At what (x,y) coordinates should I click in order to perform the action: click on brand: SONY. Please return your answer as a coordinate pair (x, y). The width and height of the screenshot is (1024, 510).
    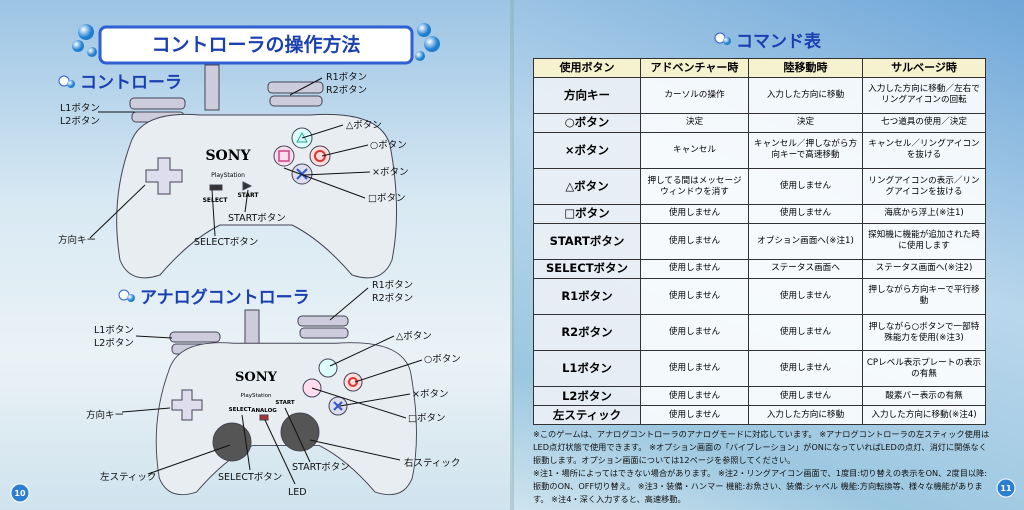
    Looking at the image, I should click on (256, 377).